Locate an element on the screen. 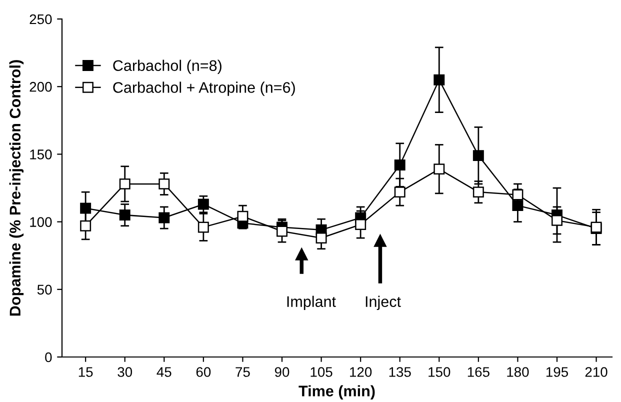 Image resolution: width=621 pixels, height=402 pixels. y-tick-label: 50 is located at coordinates (44, 289).